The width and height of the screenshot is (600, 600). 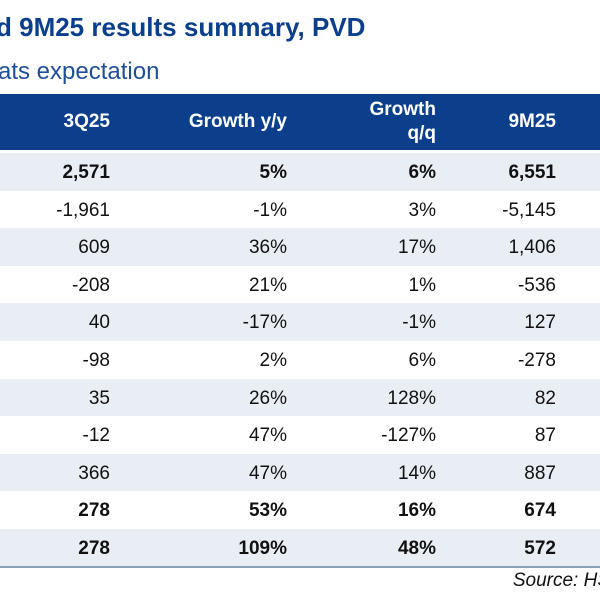 What do you see at coordinates (273, 360) in the screenshot?
I see `table-cell: 2%` at bounding box center [273, 360].